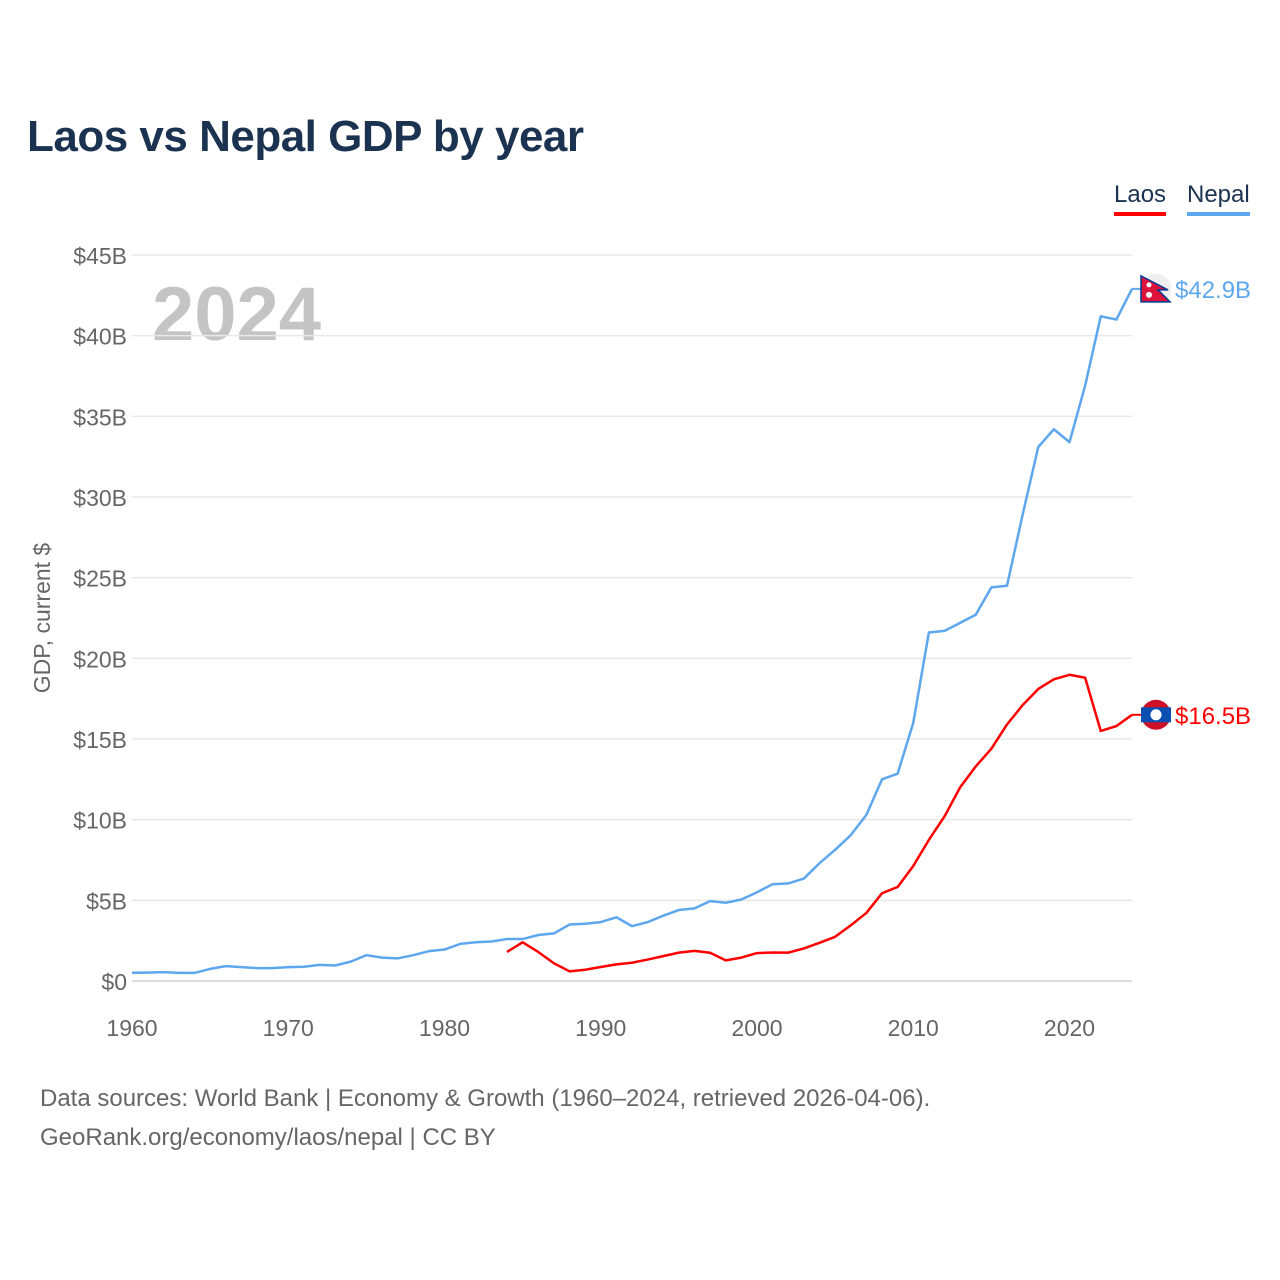  Describe the element at coordinates (1156, 715) in the screenshot. I see `laos-flag-moon` at that location.